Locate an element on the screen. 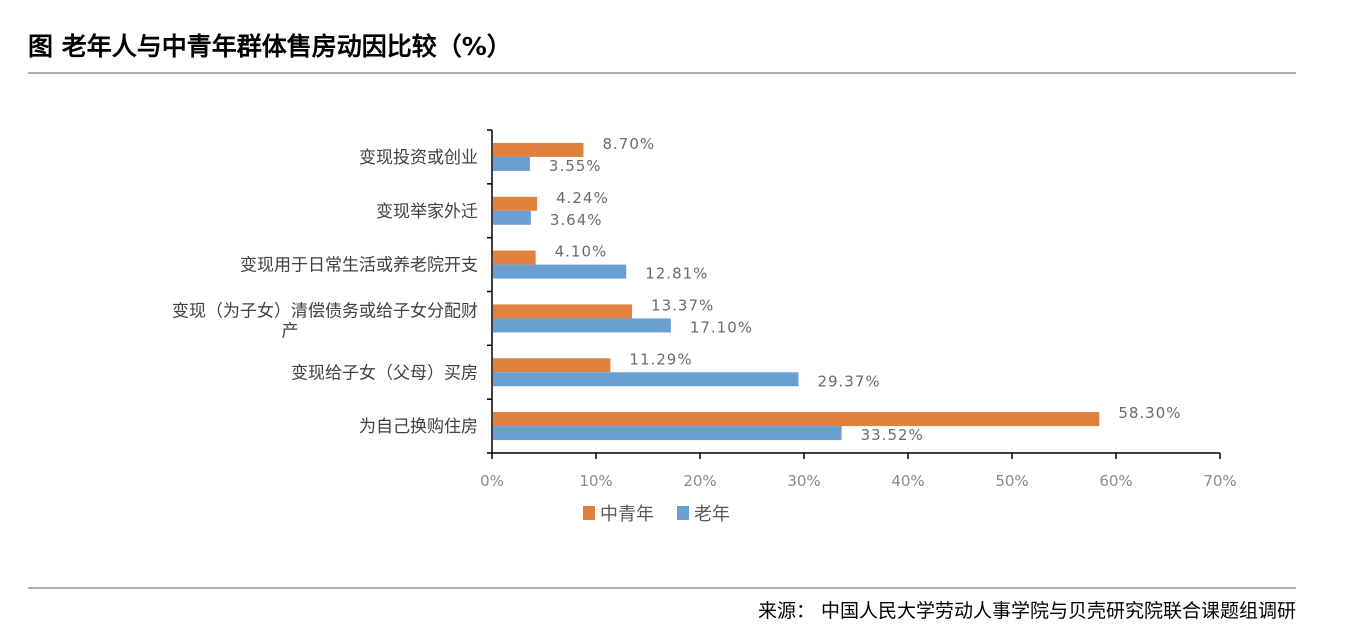 The width and height of the screenshot is (1348, 640). legend-label: 中青年 is located at coordinates (627, 514).